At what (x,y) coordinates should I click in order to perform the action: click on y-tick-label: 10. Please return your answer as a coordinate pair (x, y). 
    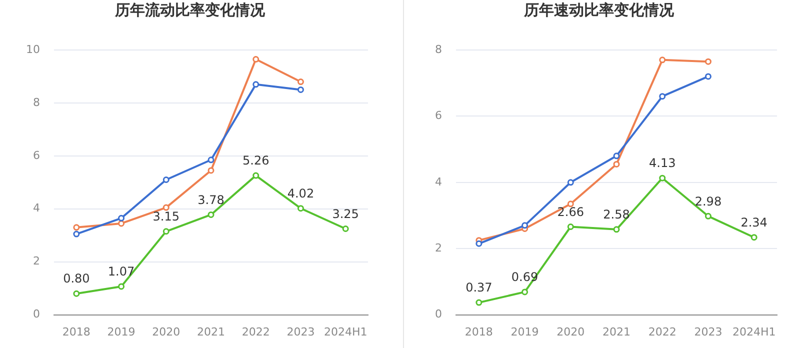
    Looking at the image, I should click on (33, 49).